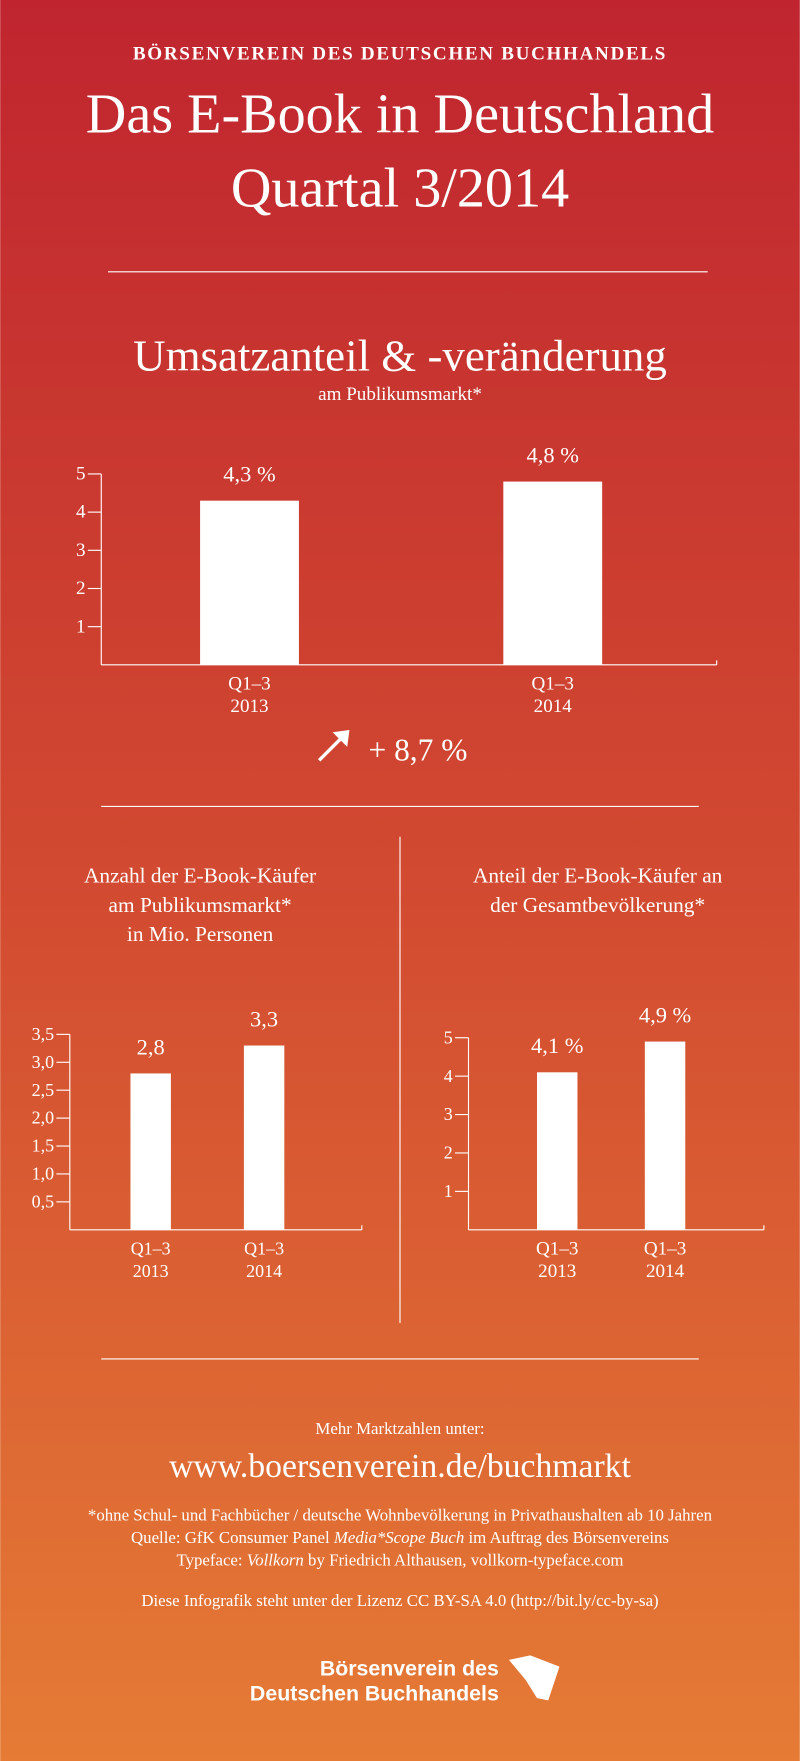 This screenshot has height=1761, width=800. I want to click on chart-title: Umsatzanteil & -veränderung, so click(400, 356).